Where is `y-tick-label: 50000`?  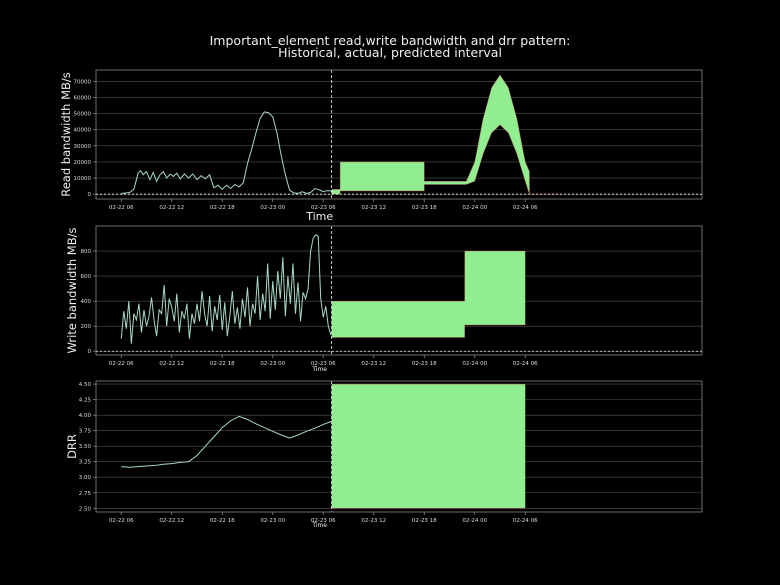 y-tick-label: 50000 is located at coordinates (83, 115).